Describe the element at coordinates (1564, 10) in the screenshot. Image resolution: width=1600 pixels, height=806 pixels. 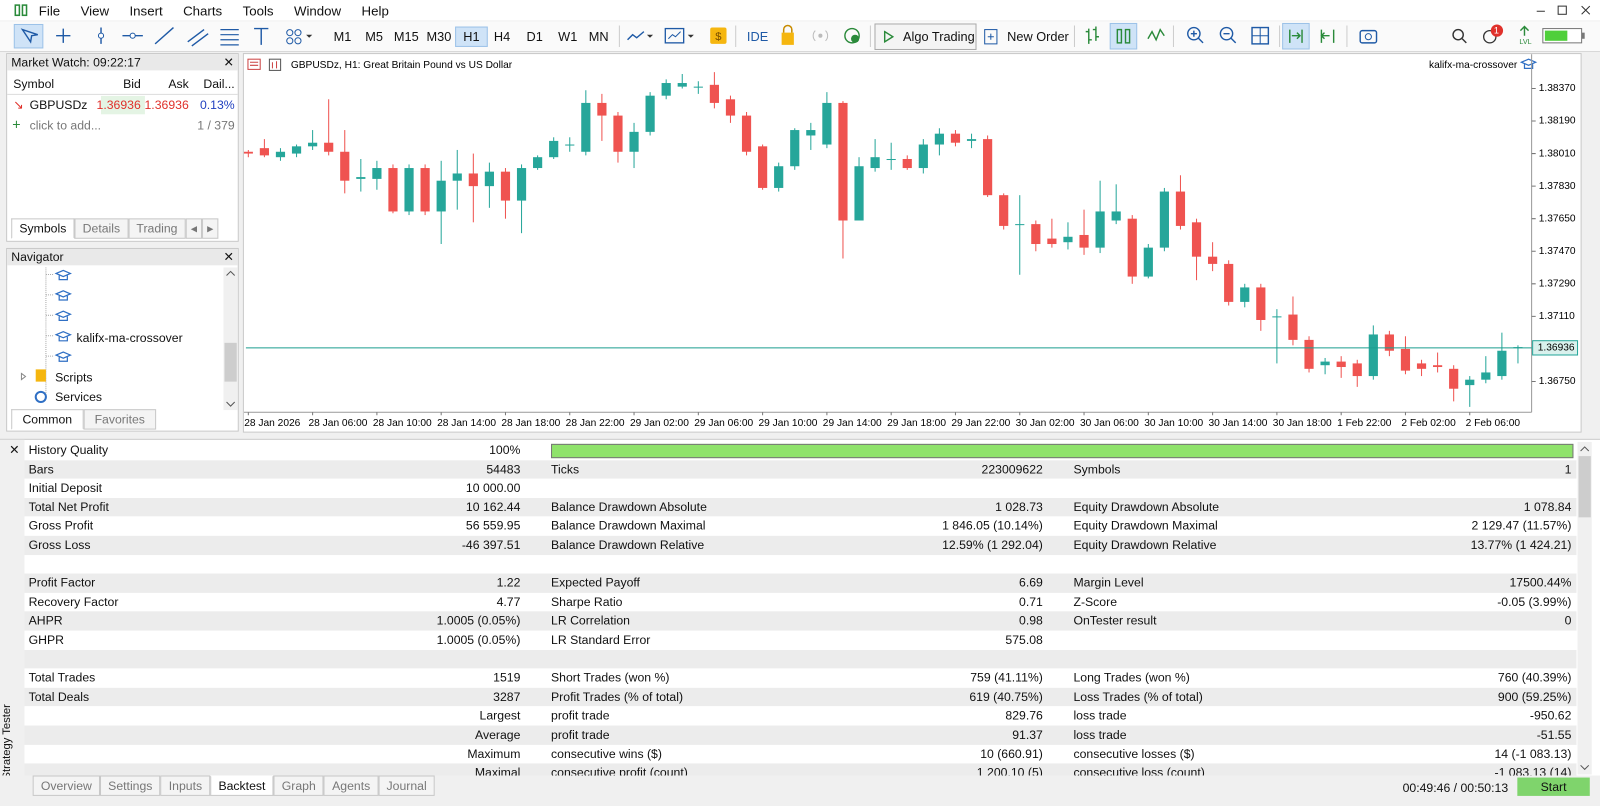
I see `window-controls` at that location.